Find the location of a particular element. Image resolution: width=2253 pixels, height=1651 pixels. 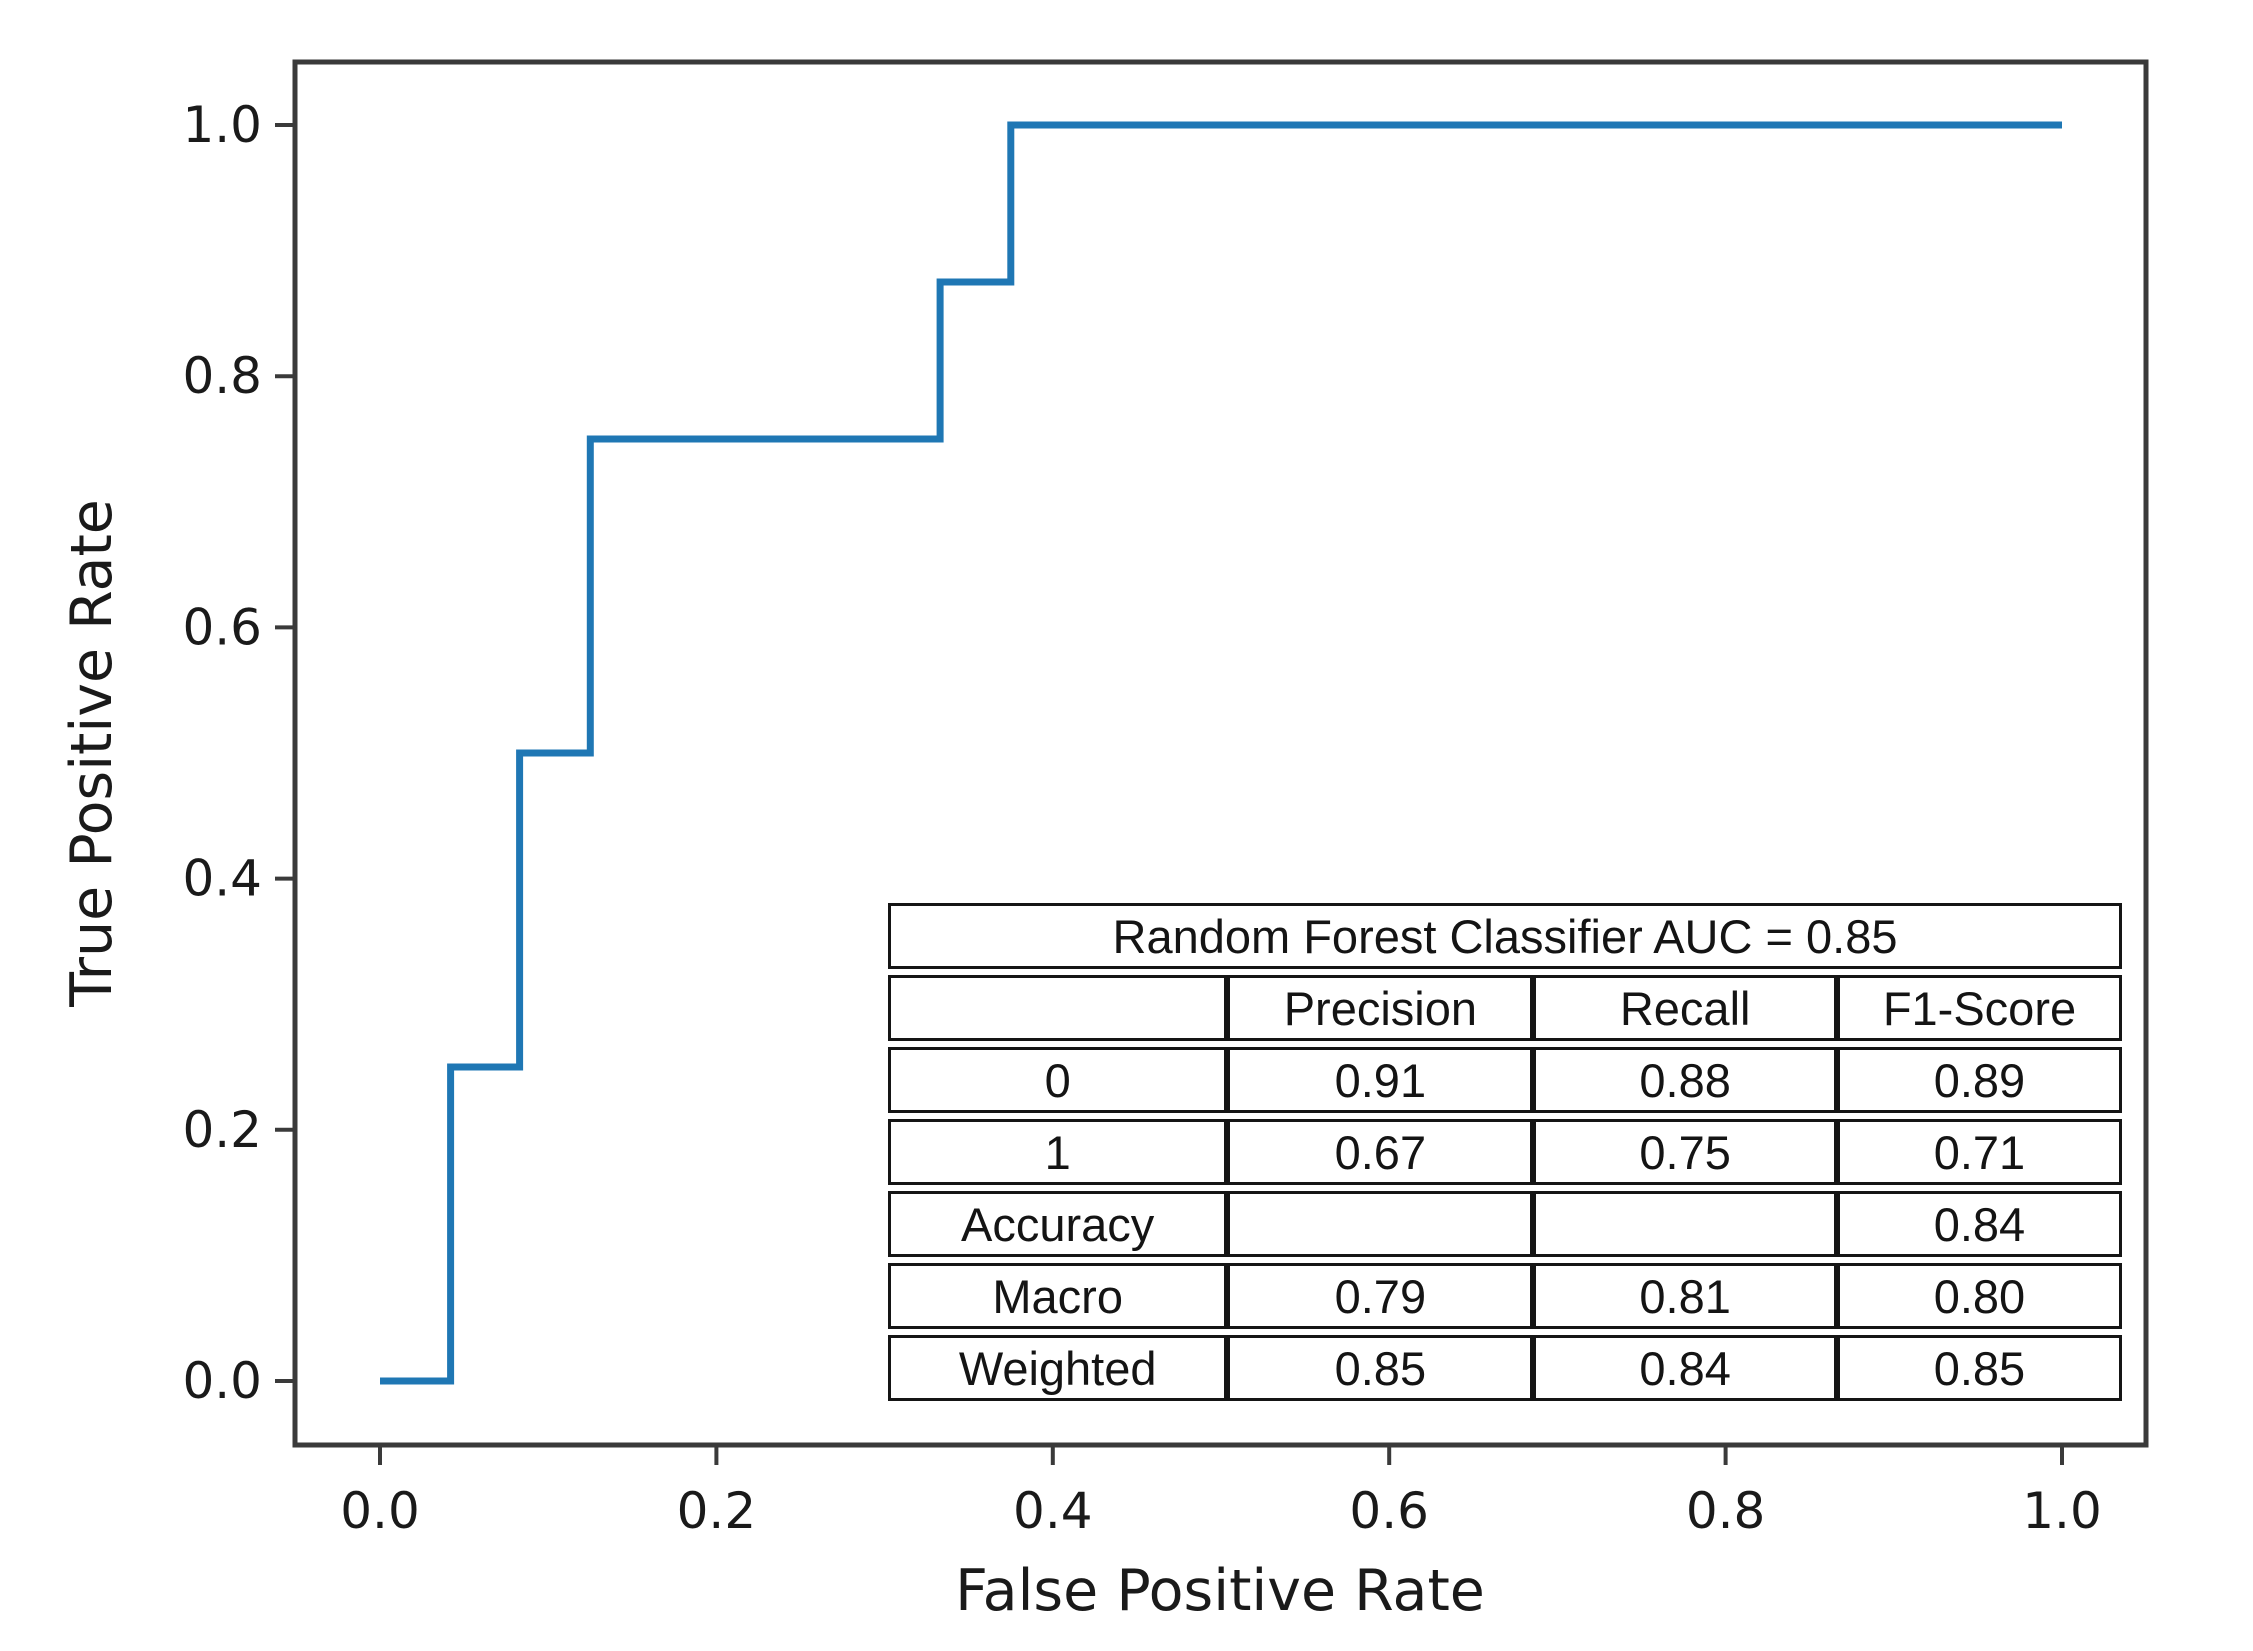

metrics-corner-cell is located at coordinates (1058, 1008).